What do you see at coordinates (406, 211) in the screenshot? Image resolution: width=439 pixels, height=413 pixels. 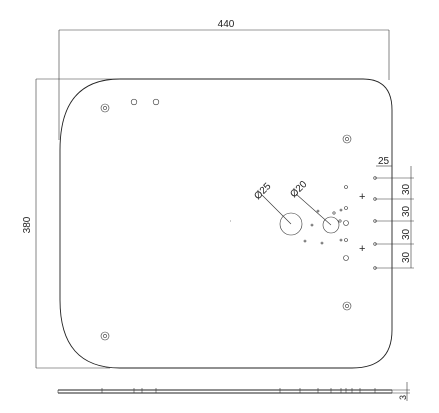 I see `spacing-label-2: 30` at bounding box center [406, 211].